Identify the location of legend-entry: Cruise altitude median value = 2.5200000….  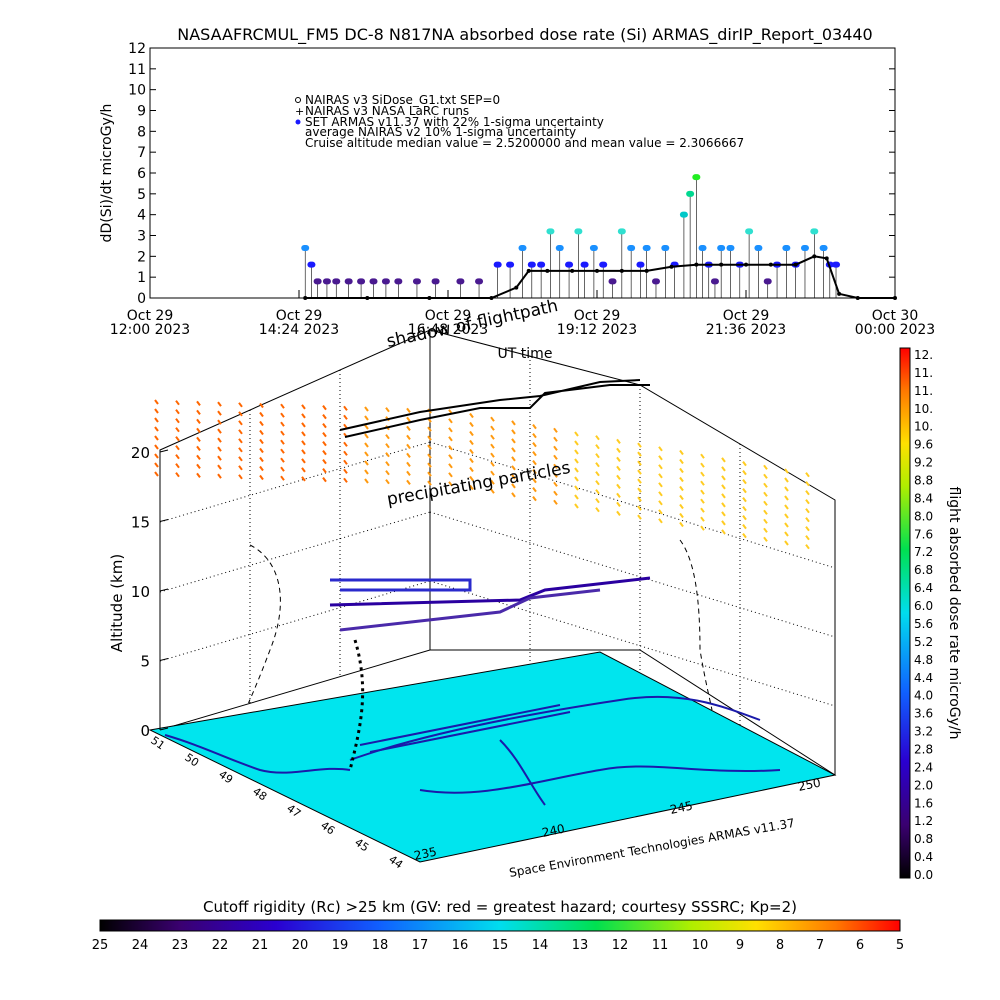
(524, 143).